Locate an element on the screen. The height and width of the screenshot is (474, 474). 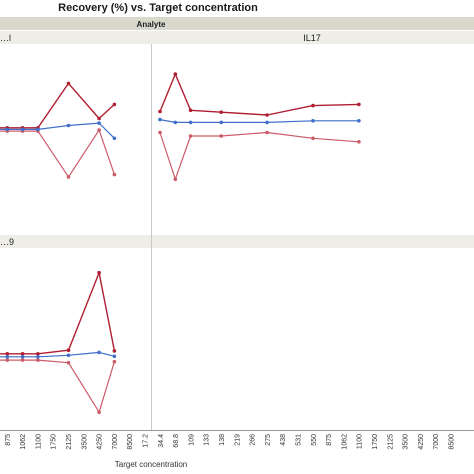
panel-header-left-bottom: …9 is located at coordinates (7, 242).